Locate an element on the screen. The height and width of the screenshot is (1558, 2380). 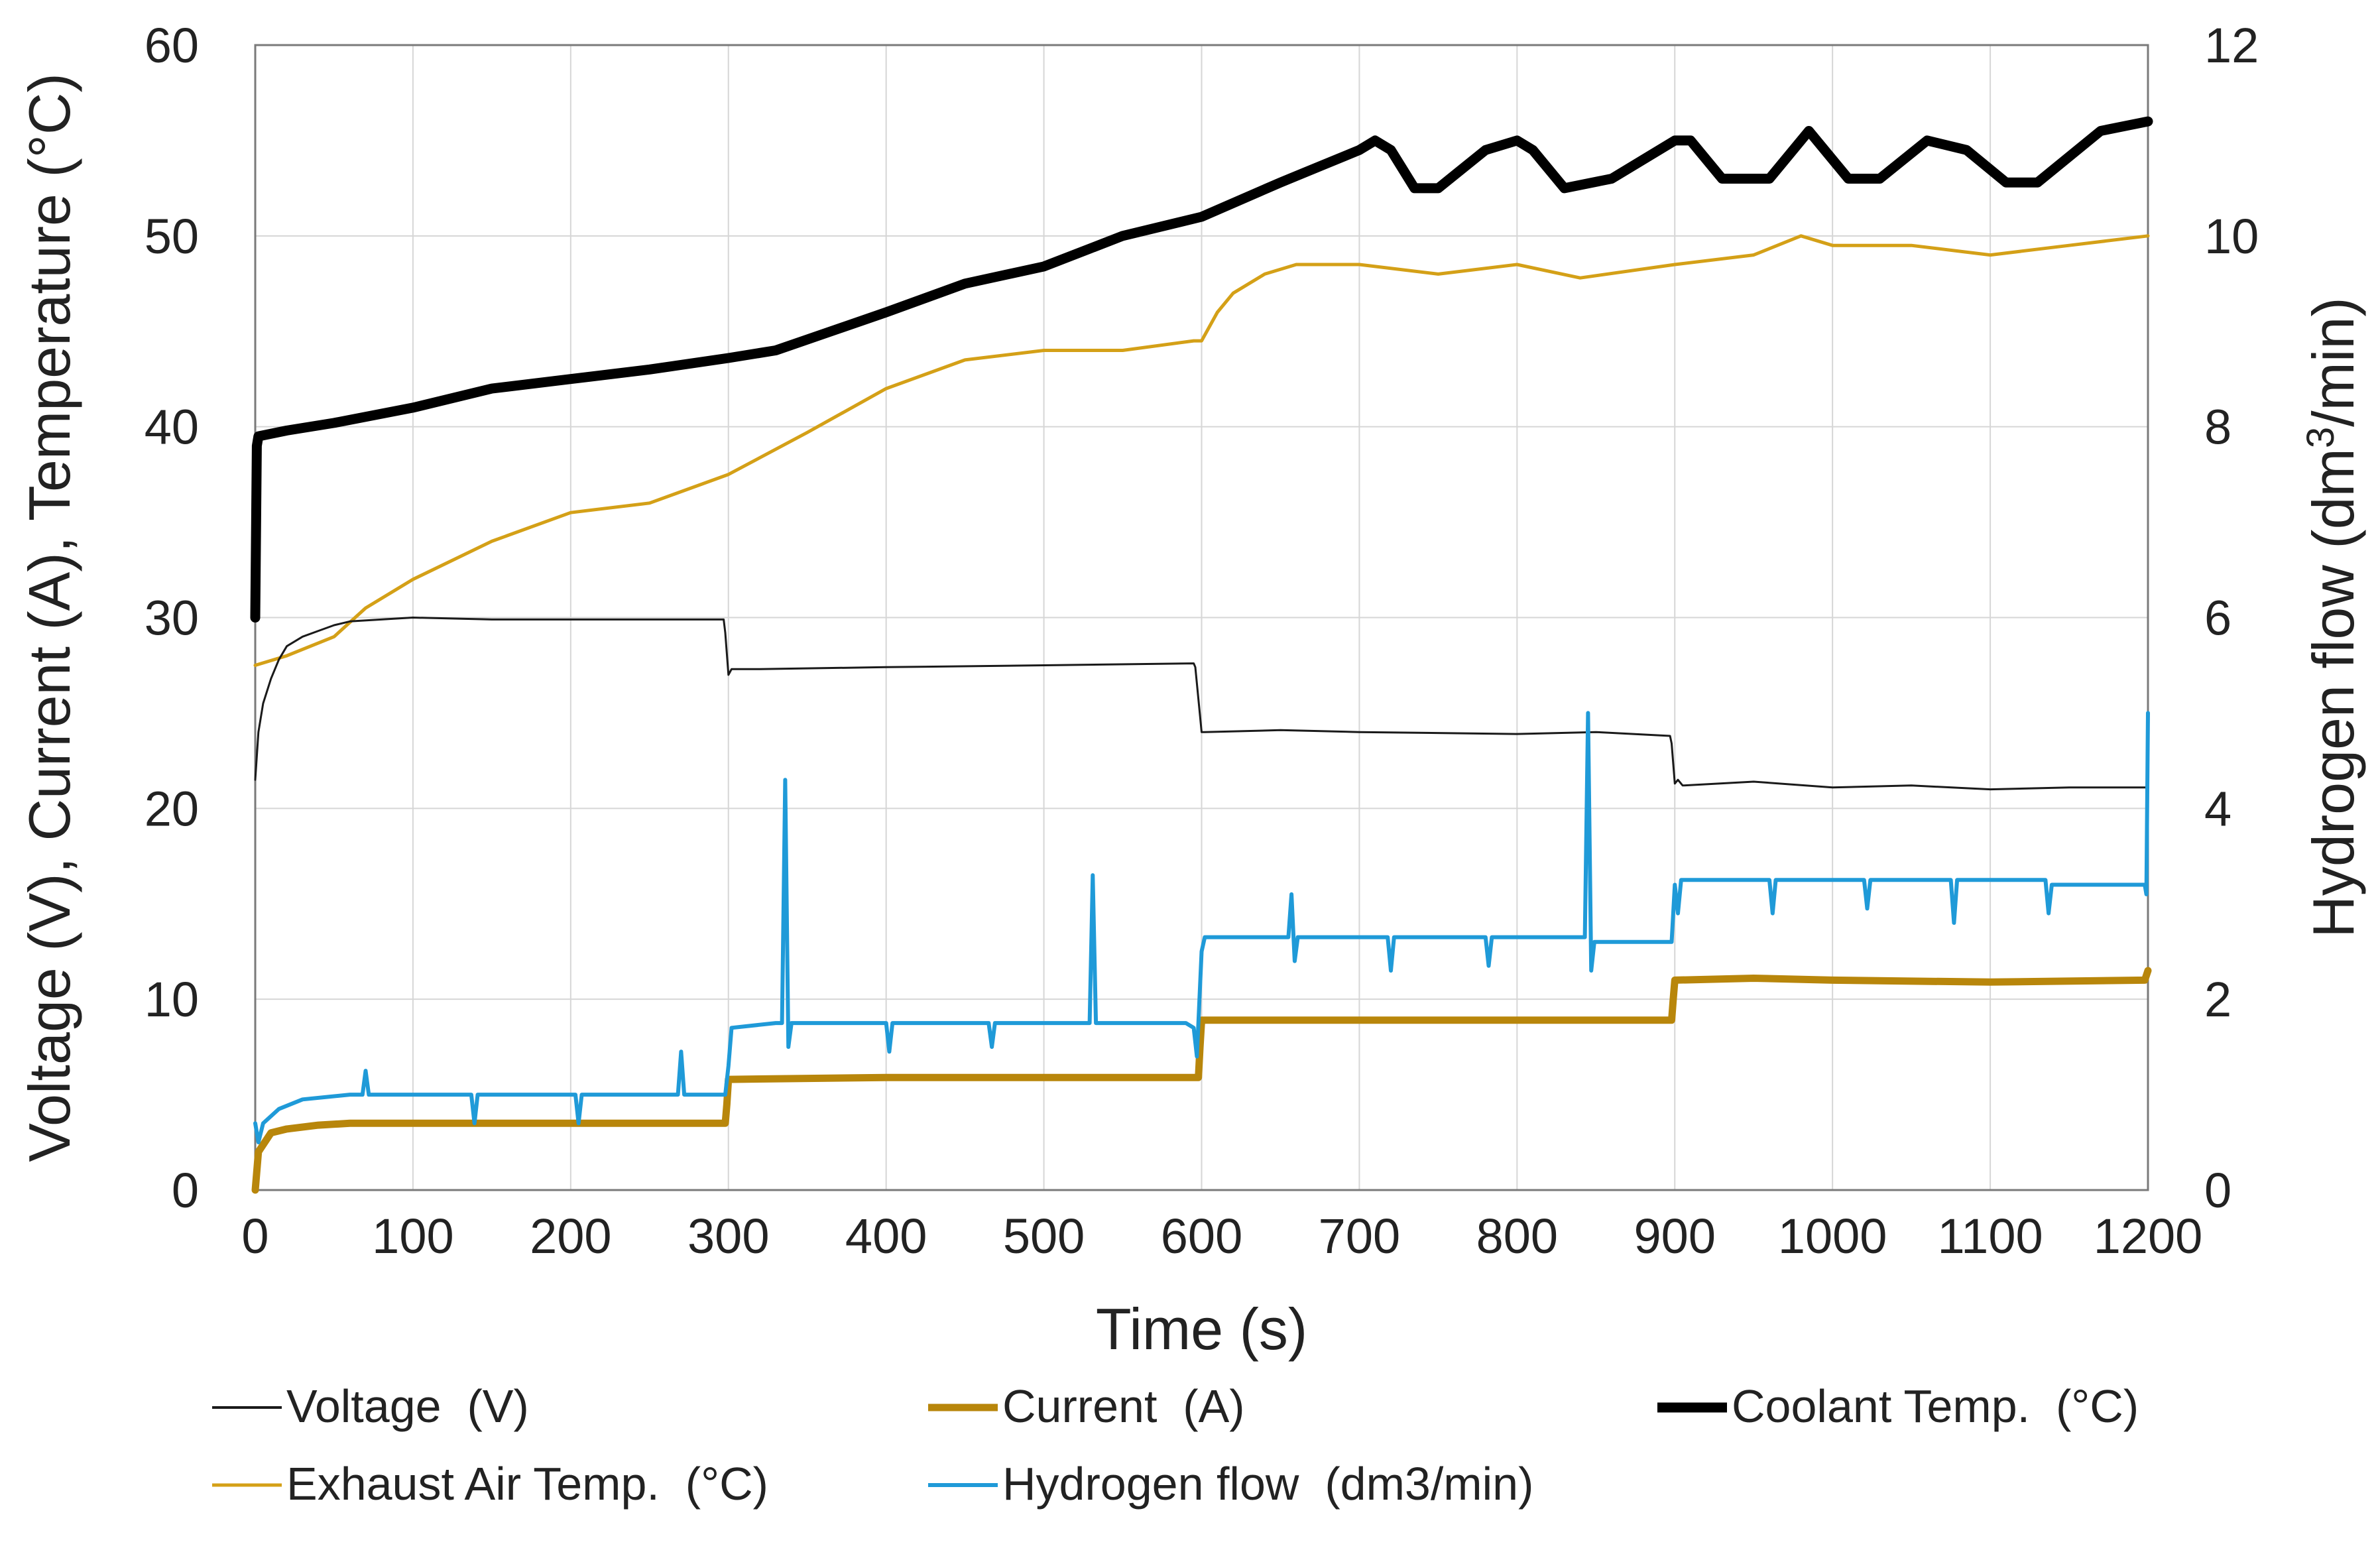
y2-axis-ticks: 0 2 4 6 8 10 12 is located at coordinates (2231, 618).